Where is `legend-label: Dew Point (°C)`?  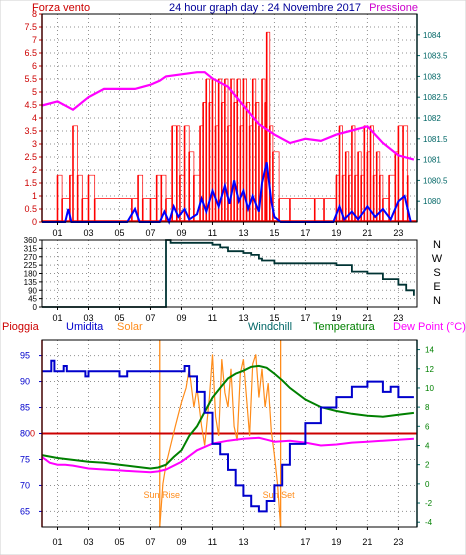
legend-label: Dew Point (°C) is located at coordinates (429, 327).